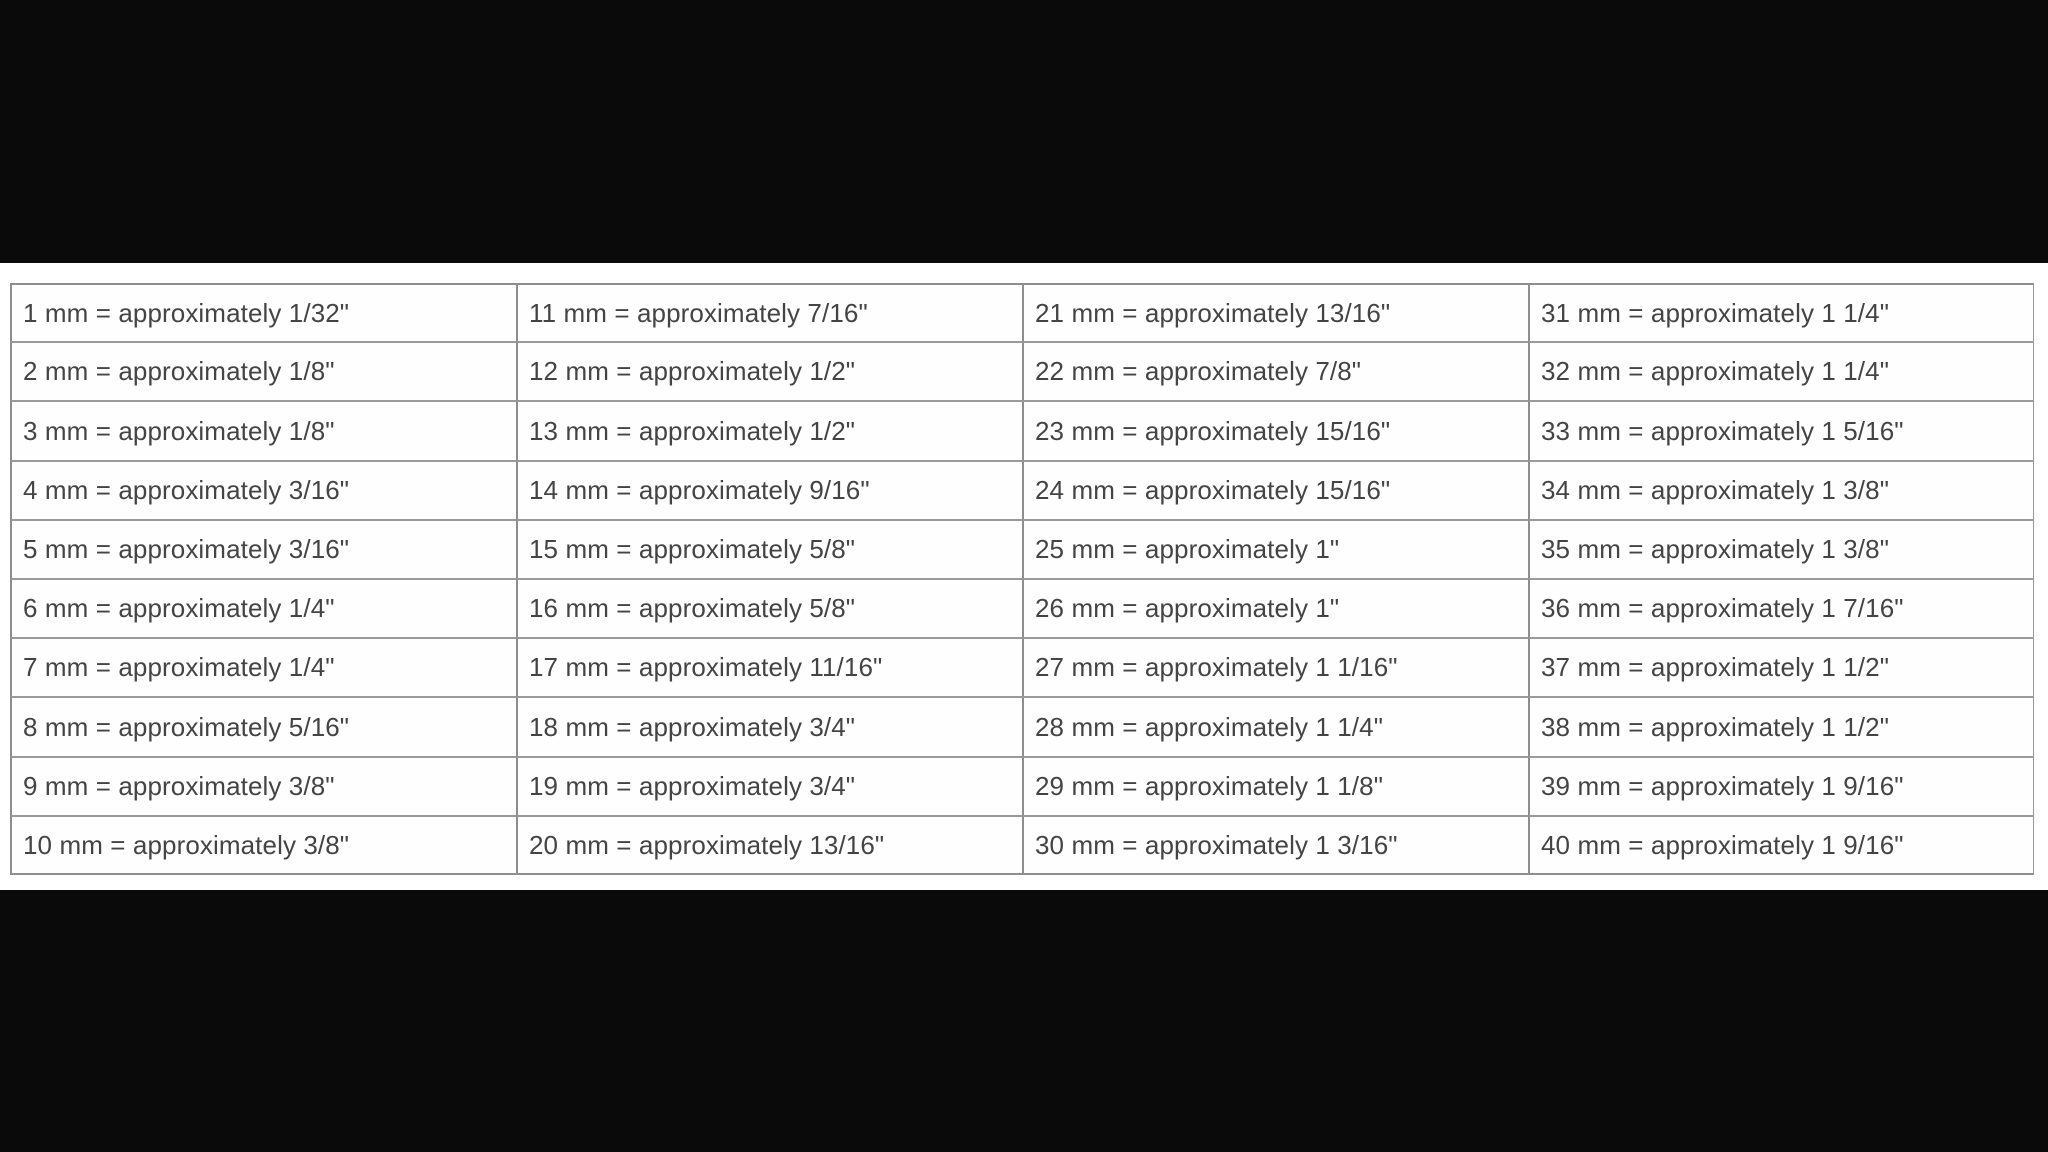  What do you see at coordinates (769, 372) in the screenshot?
I see `table-cell: 12 mm = approximately 1/2"` at bounding box center [769, 372].